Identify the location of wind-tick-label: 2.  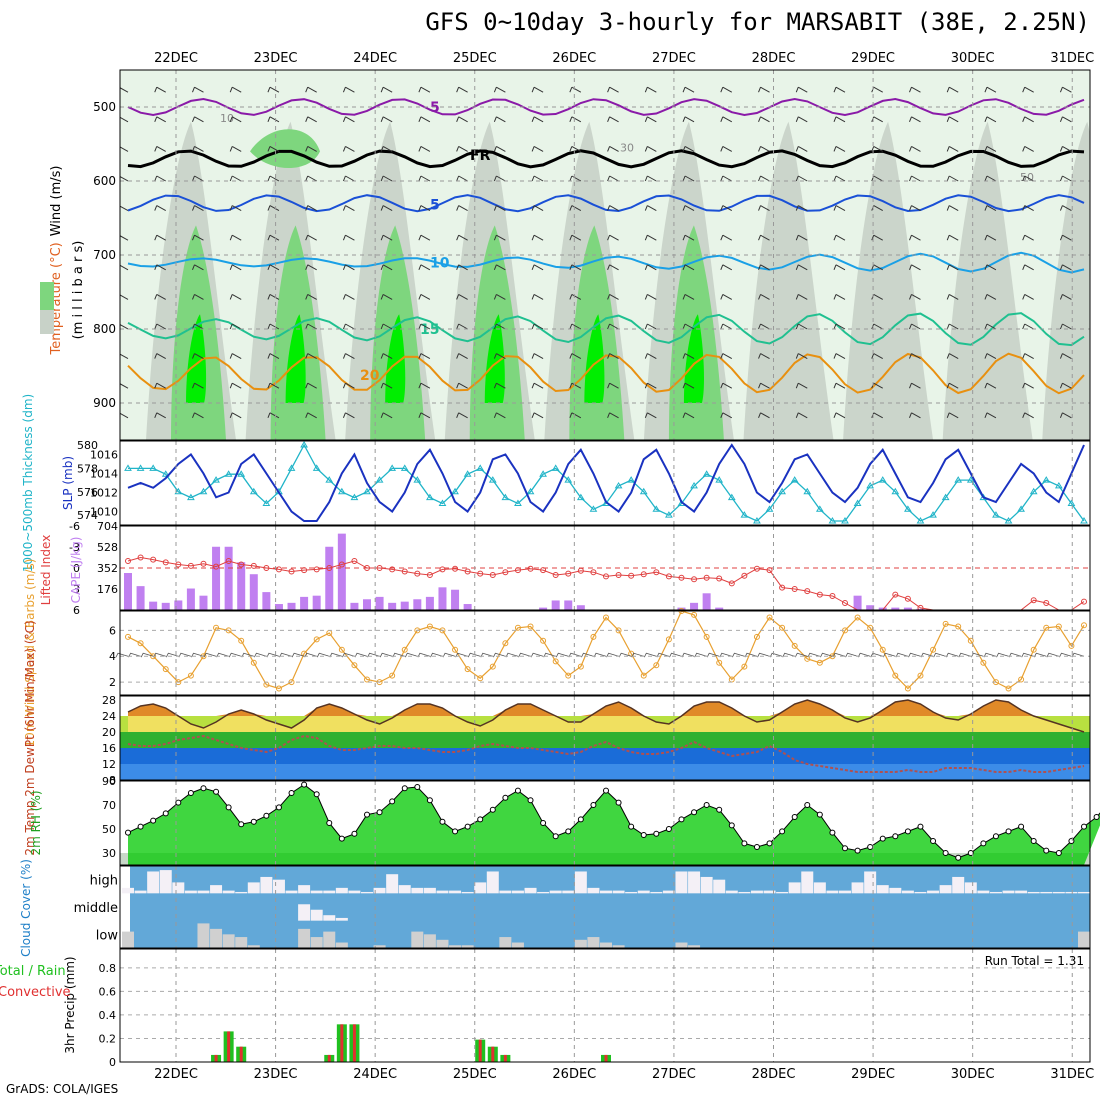
(112, 682).